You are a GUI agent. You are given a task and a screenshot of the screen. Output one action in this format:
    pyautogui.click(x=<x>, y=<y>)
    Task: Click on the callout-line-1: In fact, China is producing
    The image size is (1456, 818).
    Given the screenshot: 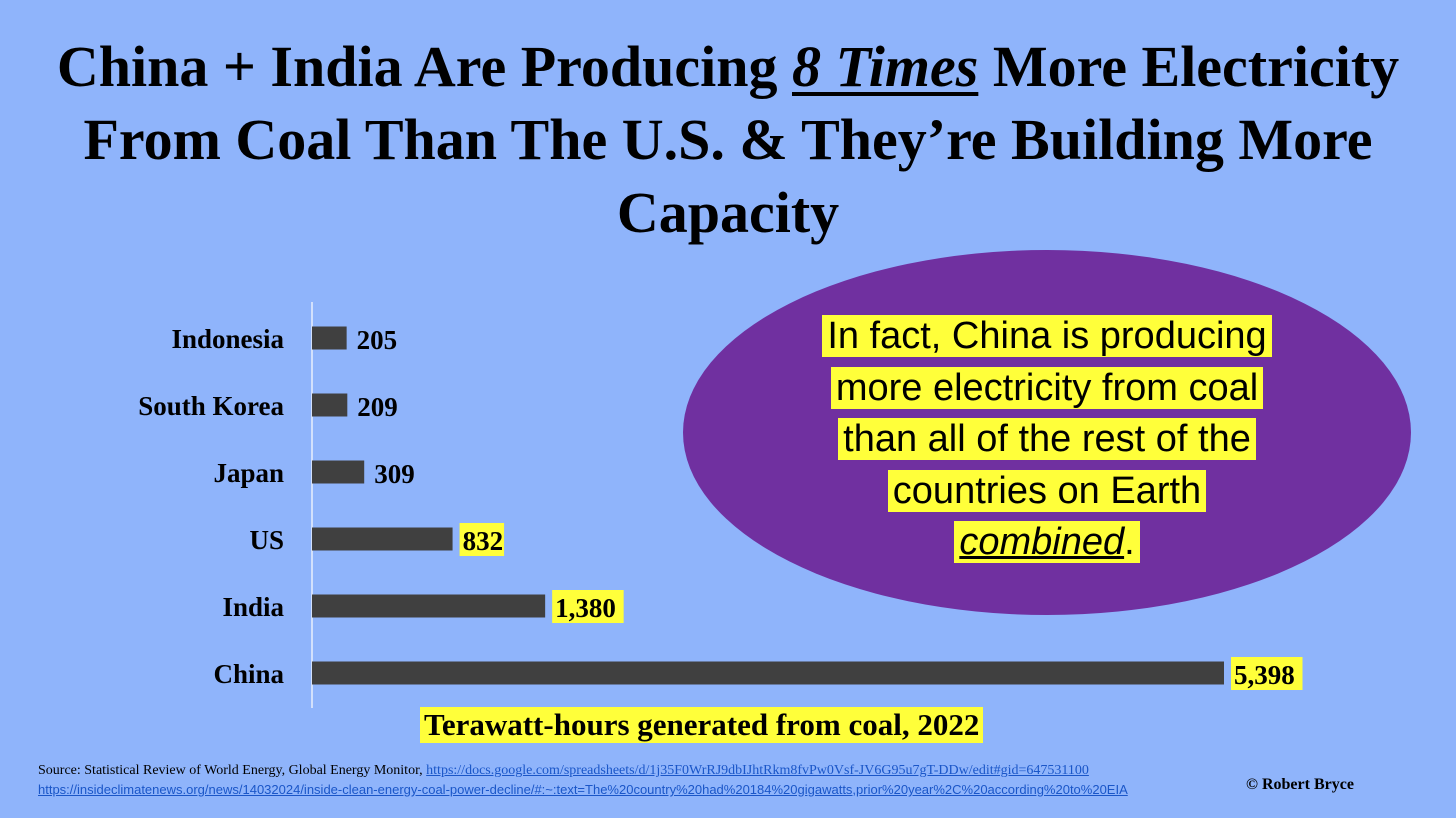 What is the action you would take?
    pyautogui.click(x=1047, y=336)
    